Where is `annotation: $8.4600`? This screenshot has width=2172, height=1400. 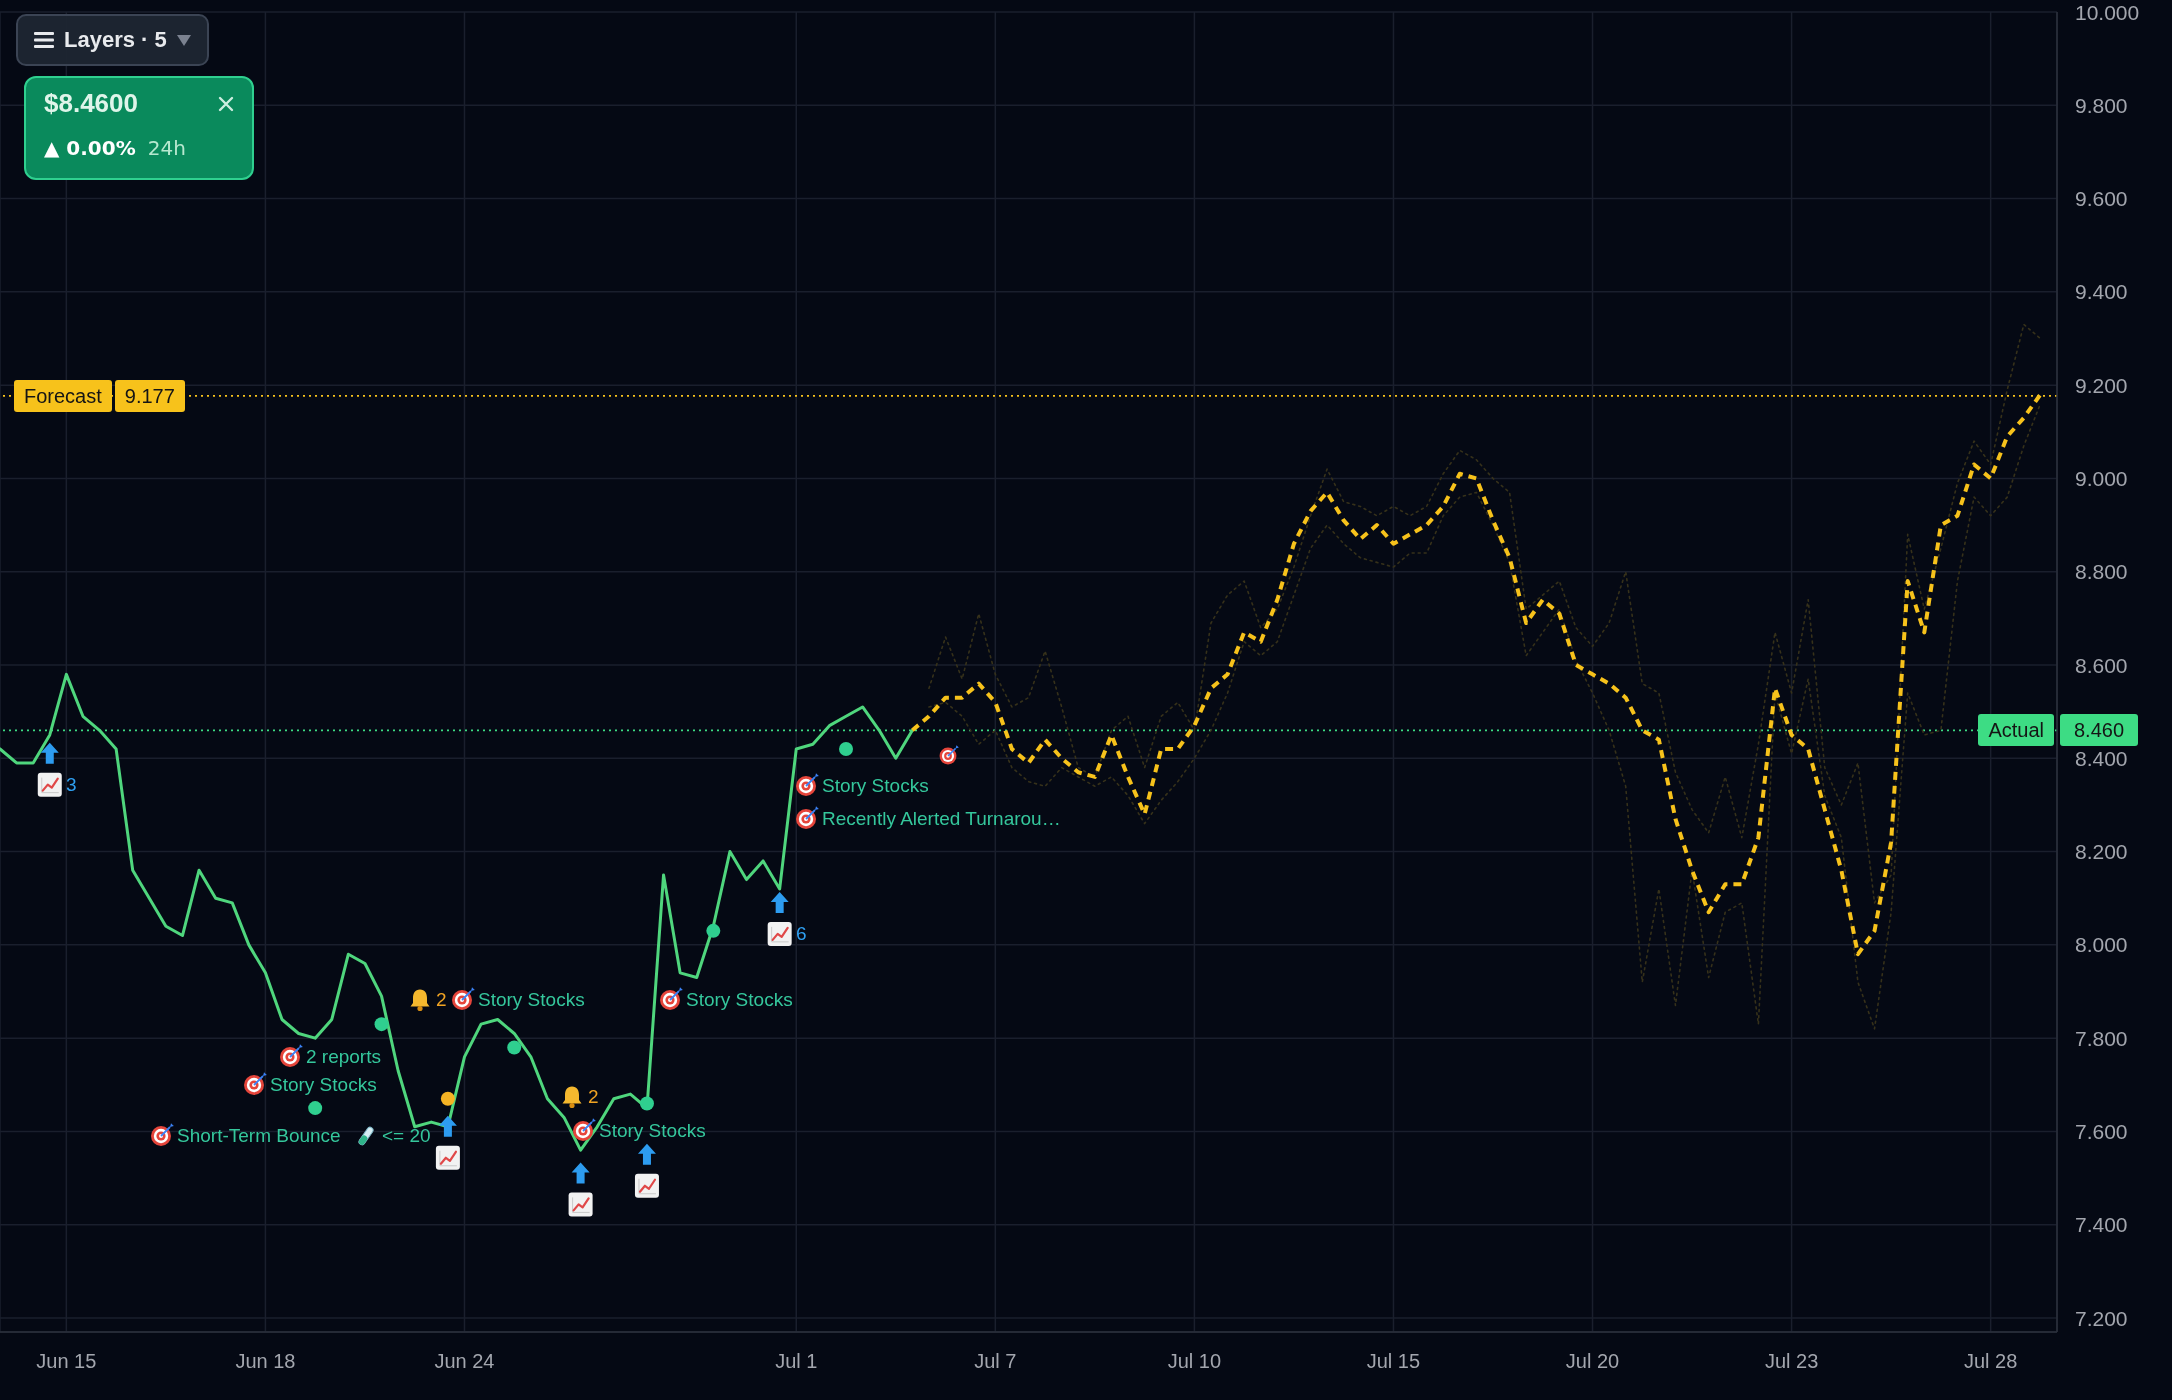
annotation: $8.4600 is located at coordinates (91, 103).